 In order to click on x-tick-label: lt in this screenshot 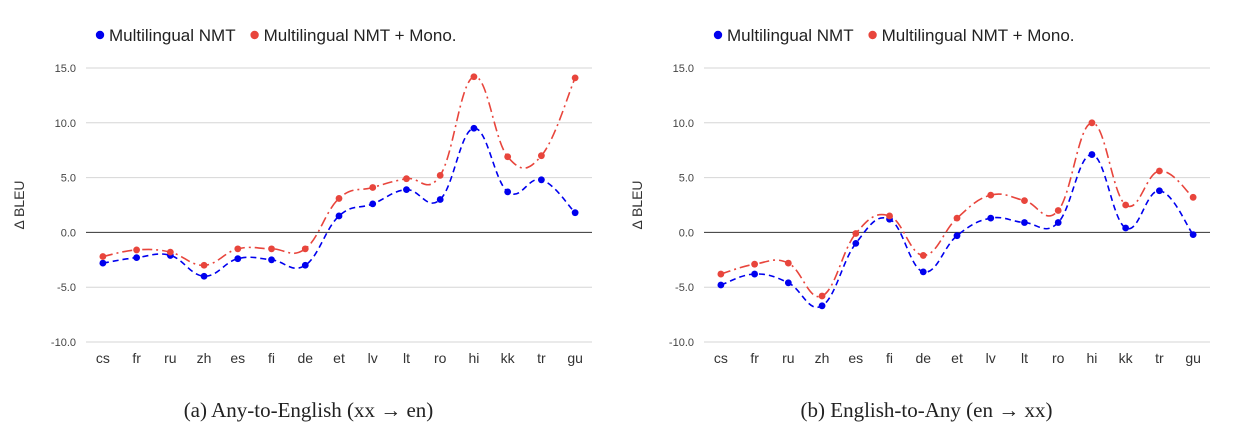, I will do `click(1024, 358)`.